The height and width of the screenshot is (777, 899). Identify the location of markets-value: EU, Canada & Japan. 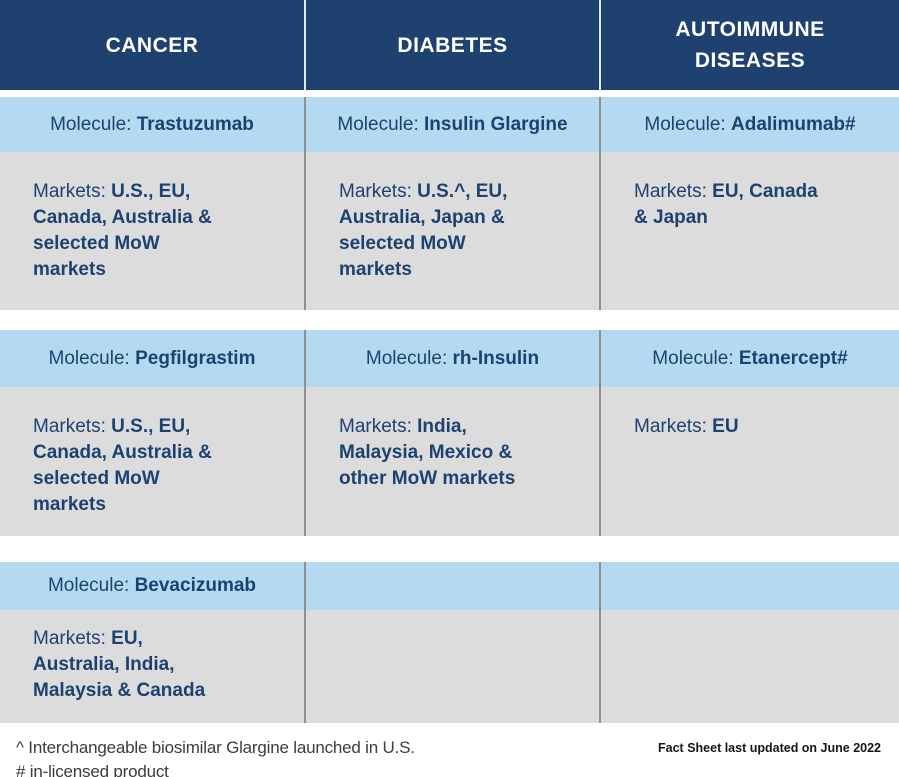
(726, 204).